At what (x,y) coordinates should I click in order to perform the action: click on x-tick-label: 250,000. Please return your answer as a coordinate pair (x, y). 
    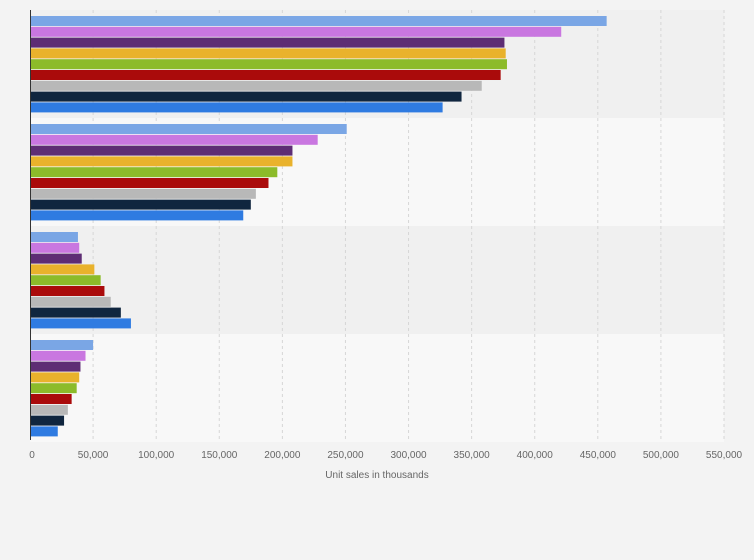
    Looking at the image, I should click on (345, 455).